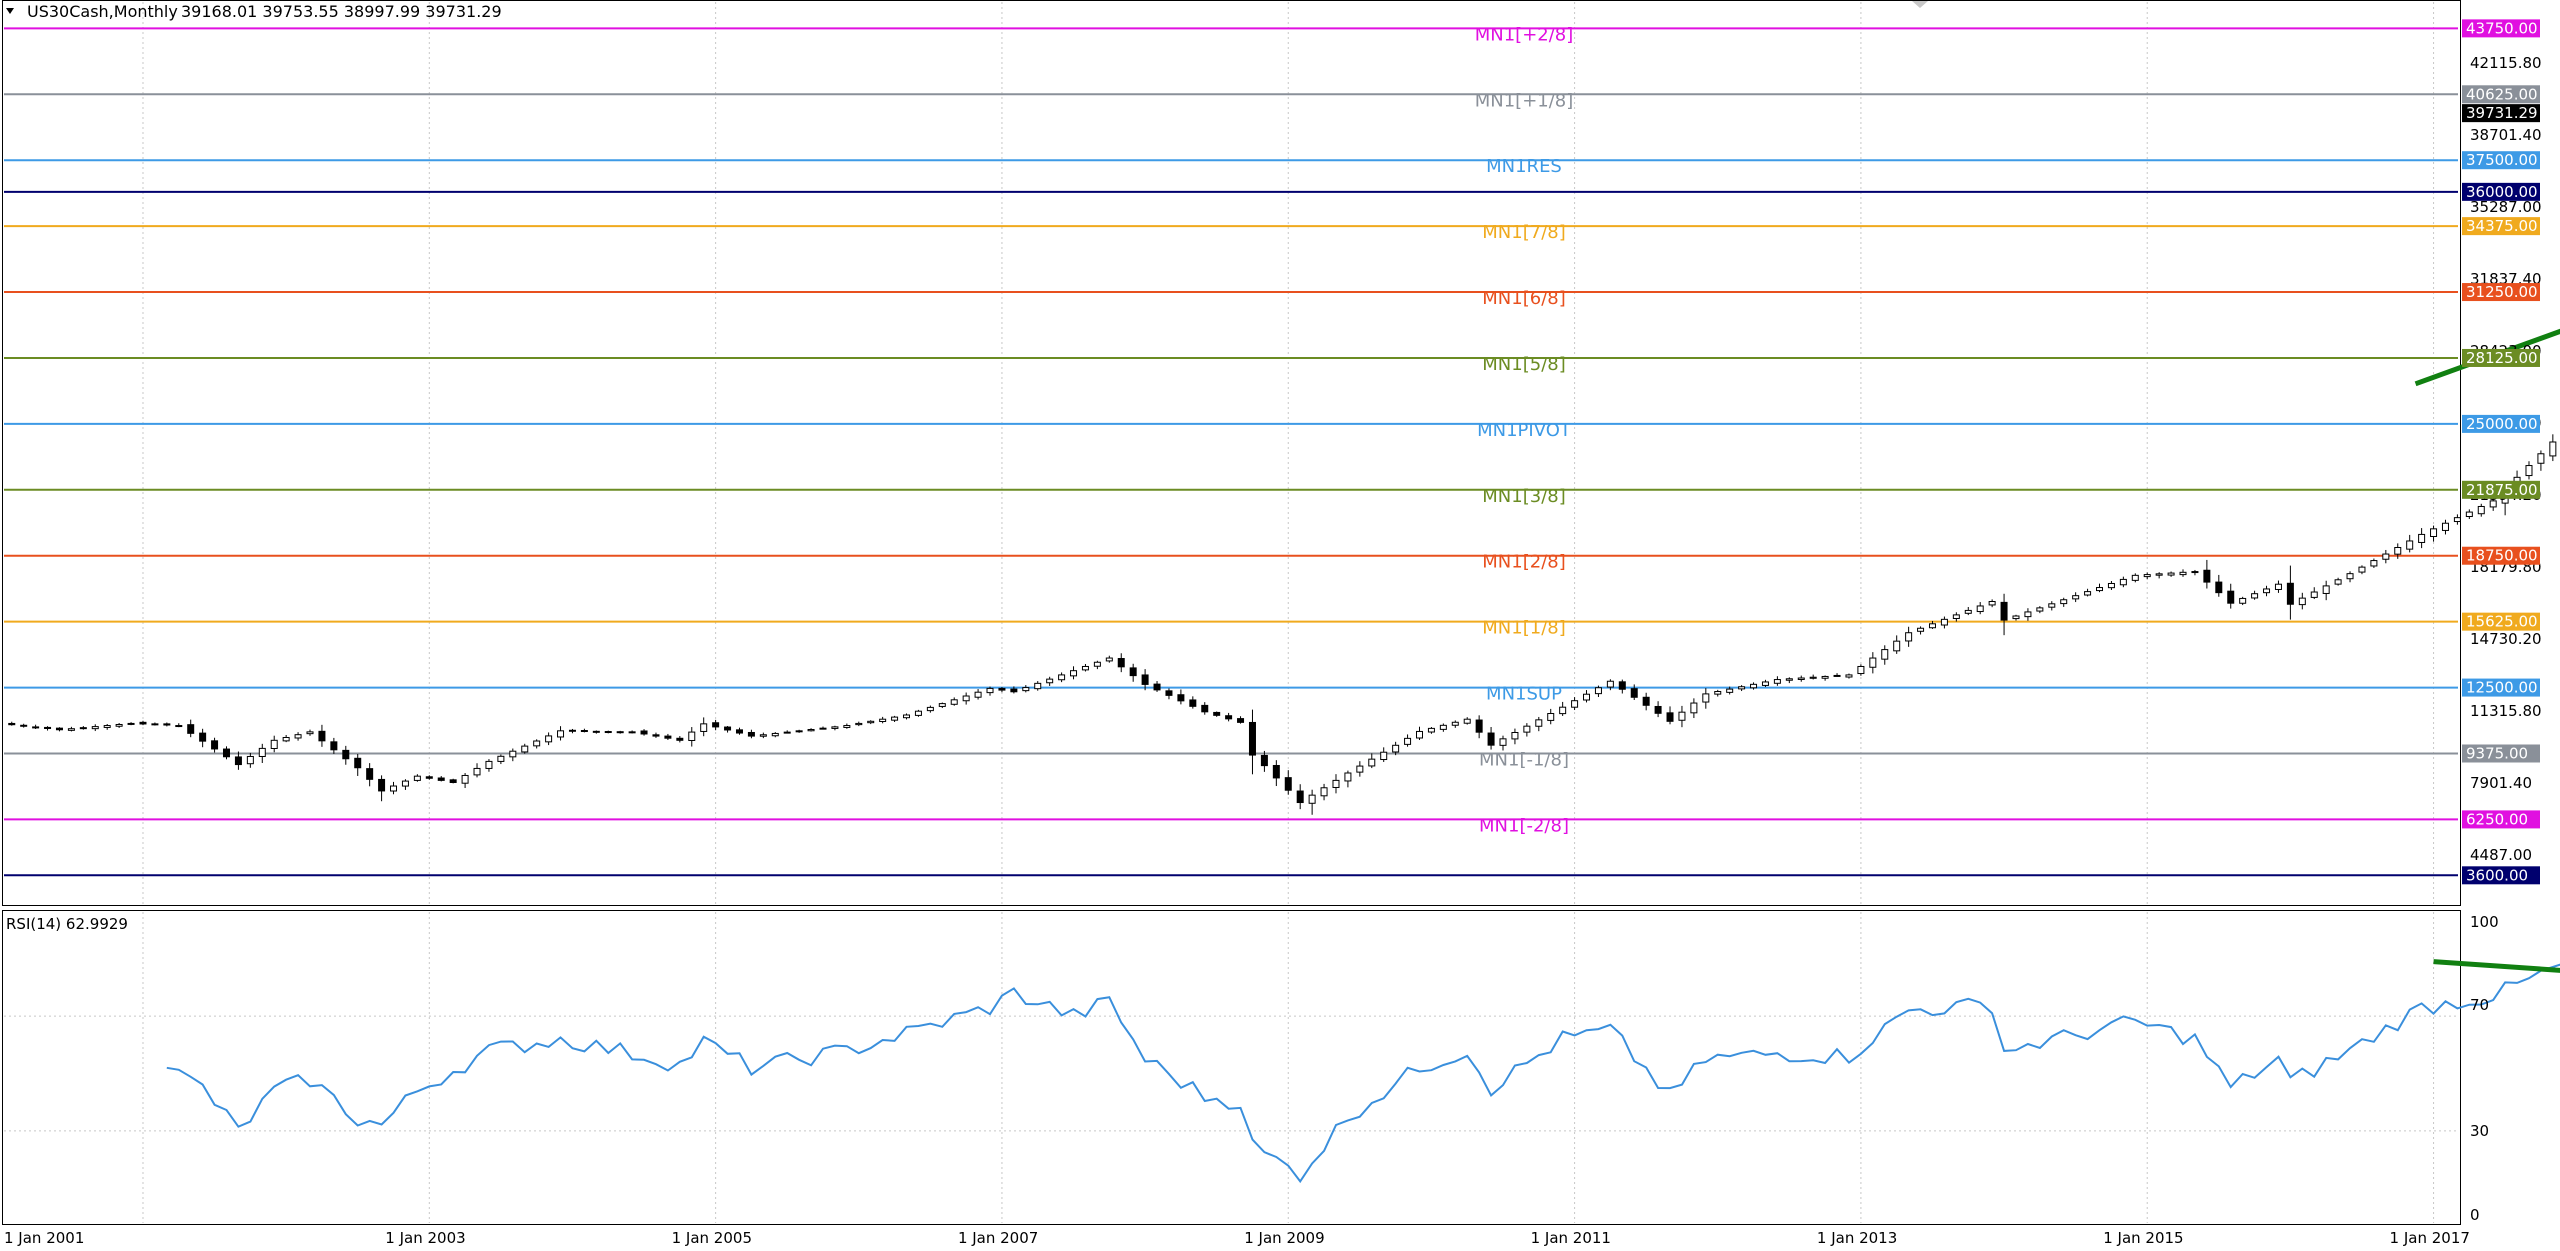  I want to click on level-price-tag-text: 31250.00, so click(2502, 292).